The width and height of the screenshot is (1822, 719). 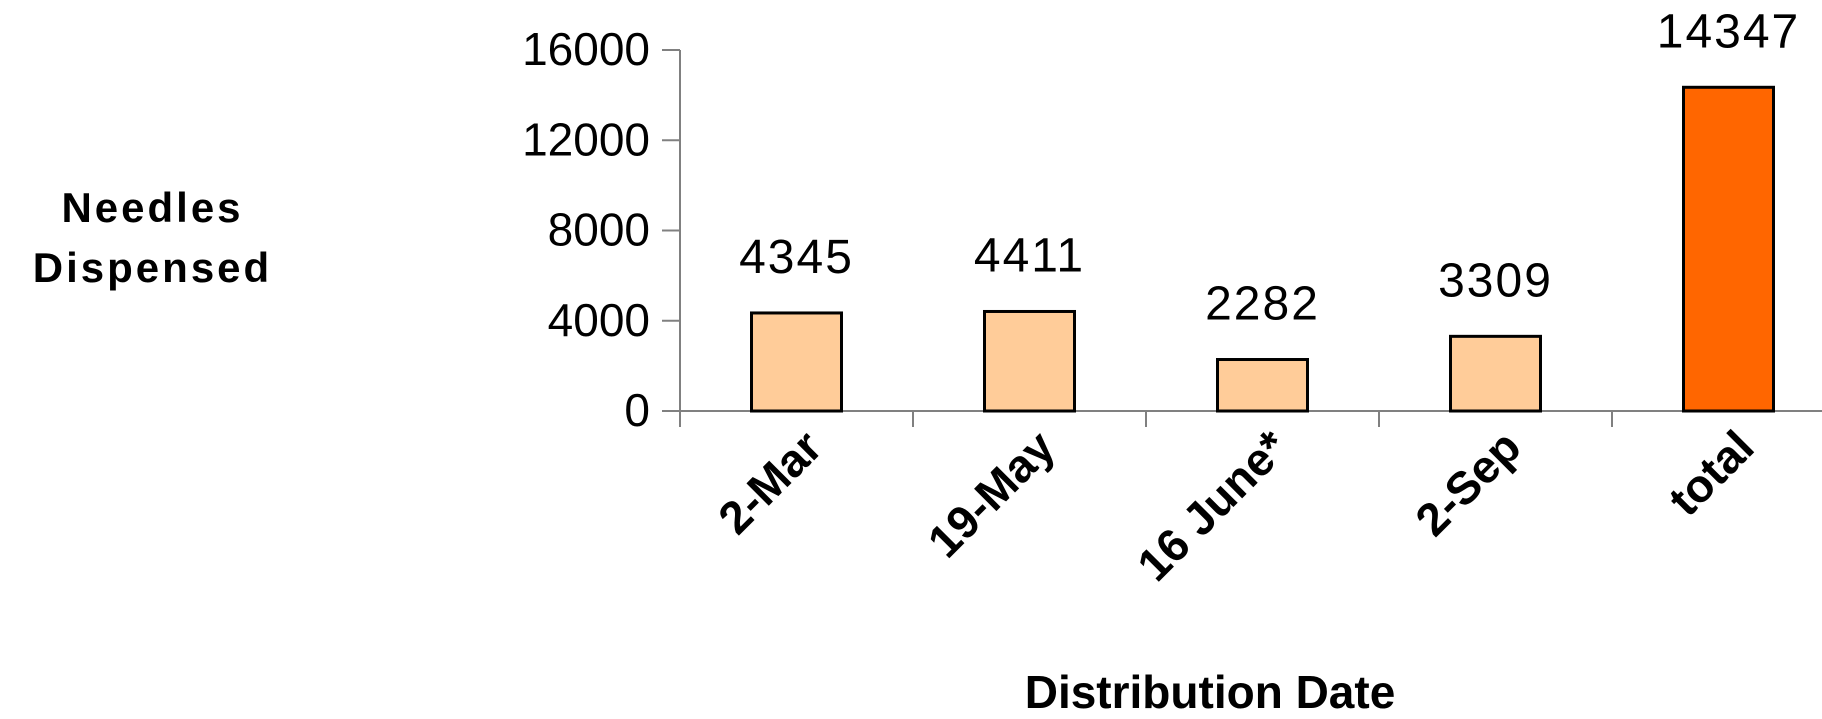 What do you see at coordinates (1710, 472) in the screenshot?
I see `x-tick-label: total` at bounding box center [1710, 472].